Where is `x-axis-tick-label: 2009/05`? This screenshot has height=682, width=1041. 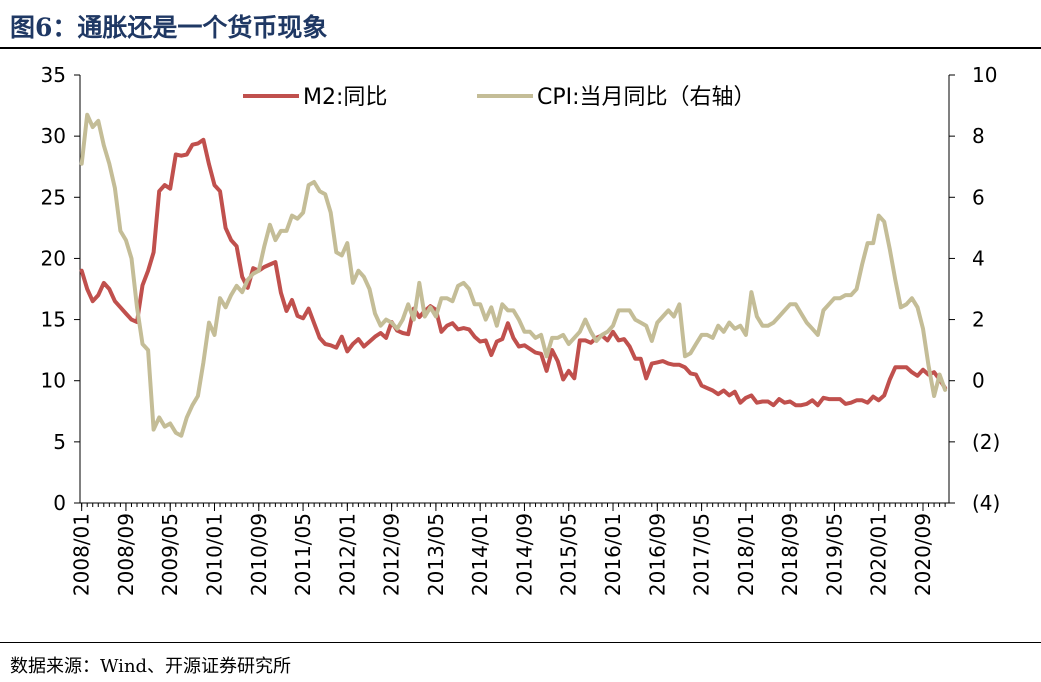 x-axis-tick-label: 2009/05 is located at coordinates (170, 554).